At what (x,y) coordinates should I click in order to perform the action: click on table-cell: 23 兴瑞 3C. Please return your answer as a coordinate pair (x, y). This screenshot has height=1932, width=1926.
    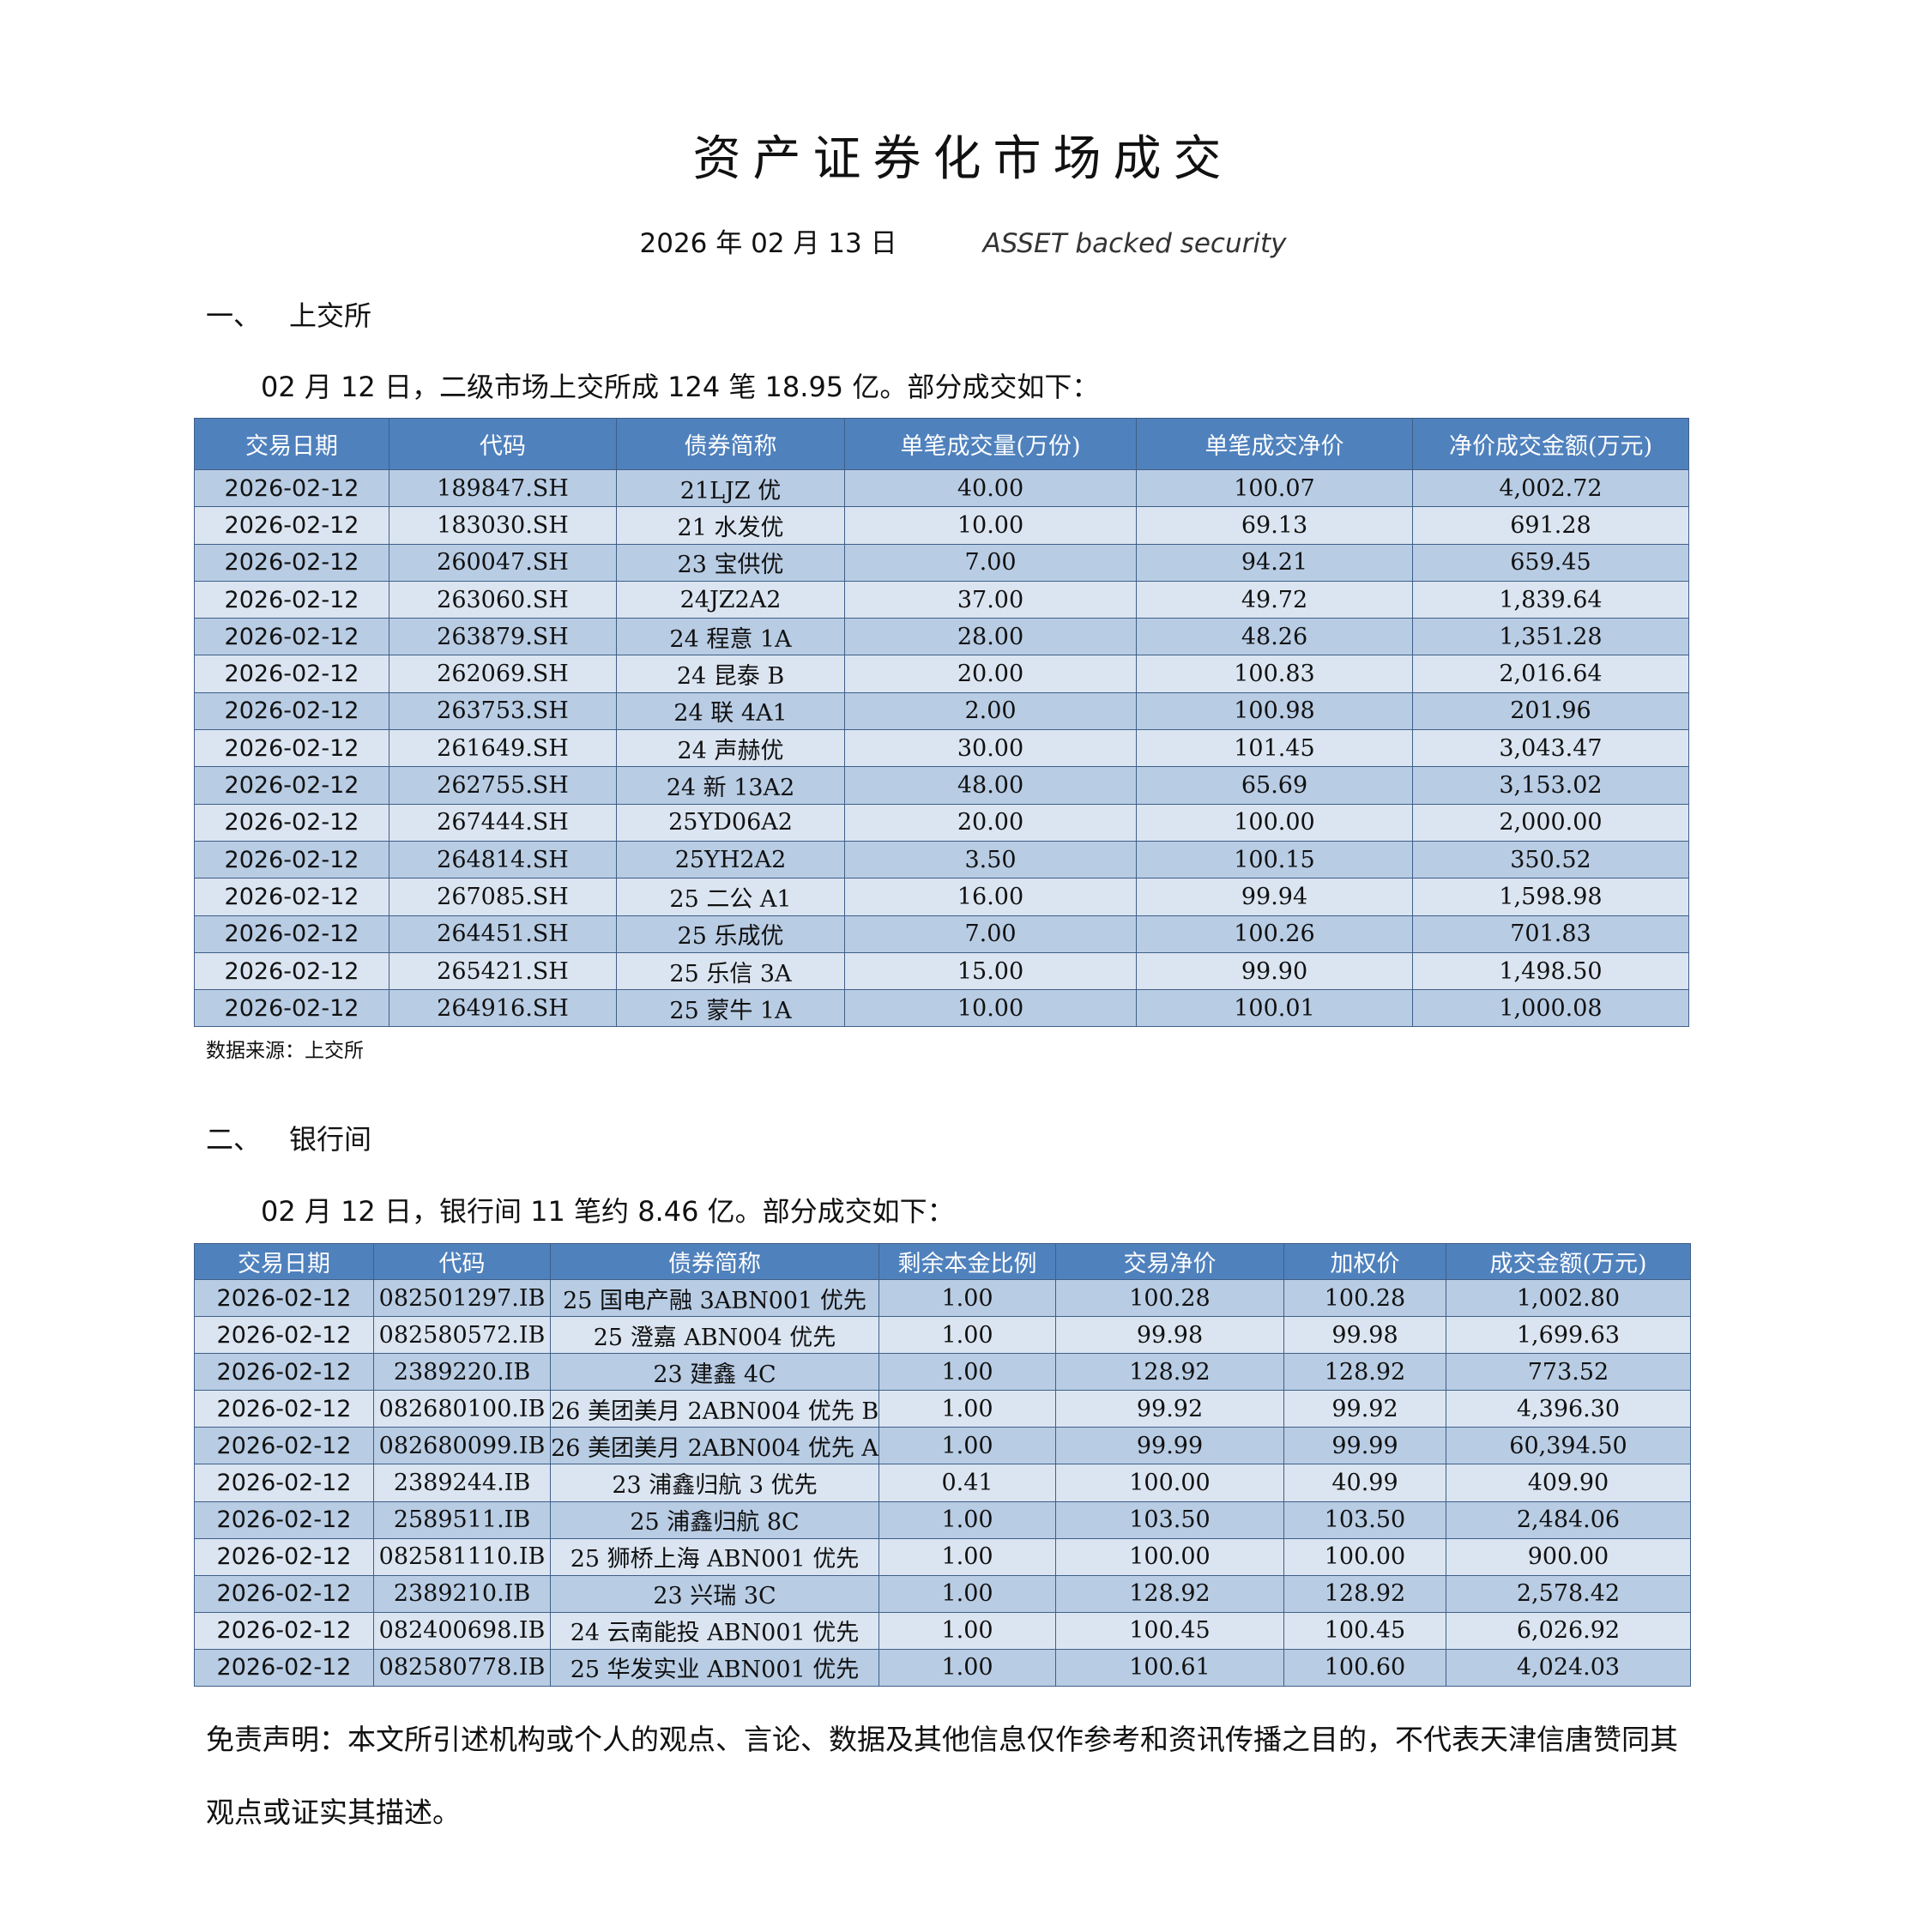
    Looking at the image, I should click on (715, 1593).